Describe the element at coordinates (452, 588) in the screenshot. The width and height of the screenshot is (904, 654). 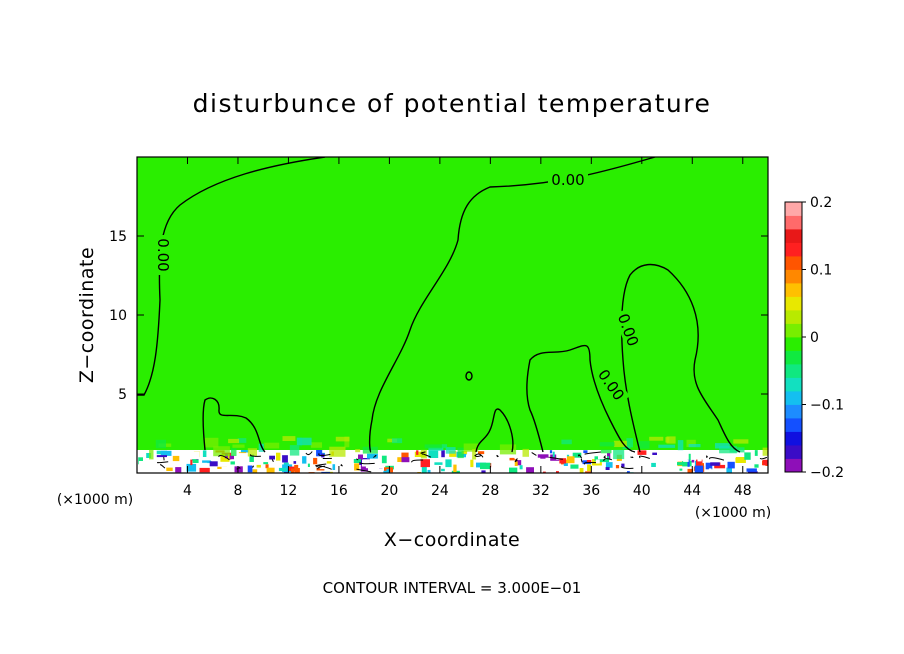
I see `contour-interval-note: CONTOUR INTERVAL = 3.000E−01` at that location.